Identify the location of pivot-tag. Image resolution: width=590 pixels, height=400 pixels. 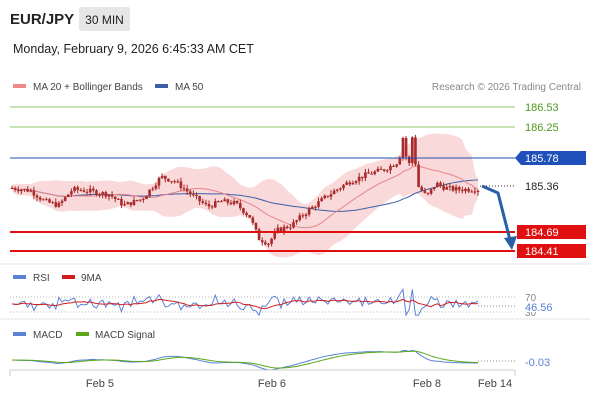
(550, 158).